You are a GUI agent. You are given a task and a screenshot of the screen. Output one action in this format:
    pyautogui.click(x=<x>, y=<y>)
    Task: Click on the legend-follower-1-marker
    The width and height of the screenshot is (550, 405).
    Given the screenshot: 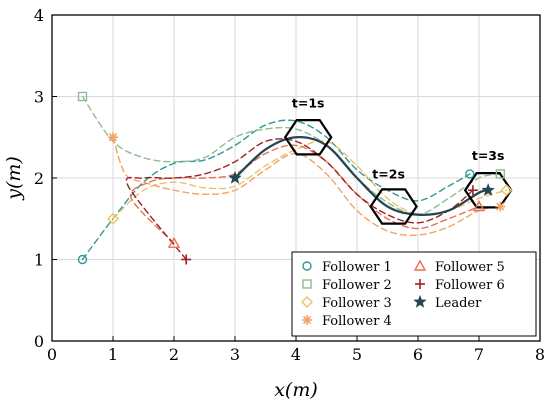 What is the action you would take?
    pyautogui.click(x=307, y=266)
    